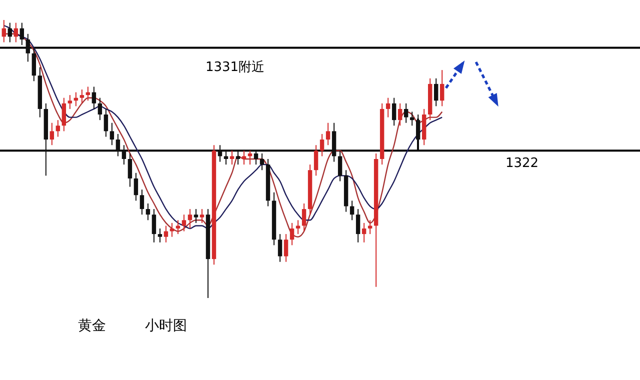  I want to click on text: 1322, so click(522, 163).